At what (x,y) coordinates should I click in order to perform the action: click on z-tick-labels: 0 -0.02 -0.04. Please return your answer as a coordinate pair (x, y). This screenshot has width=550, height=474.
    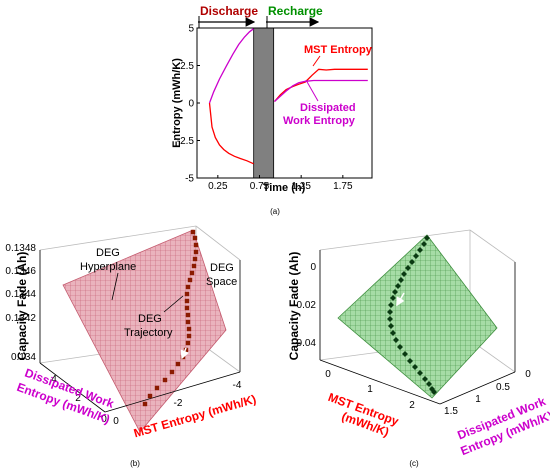
    Looking at the image, I should click on (304, 305).